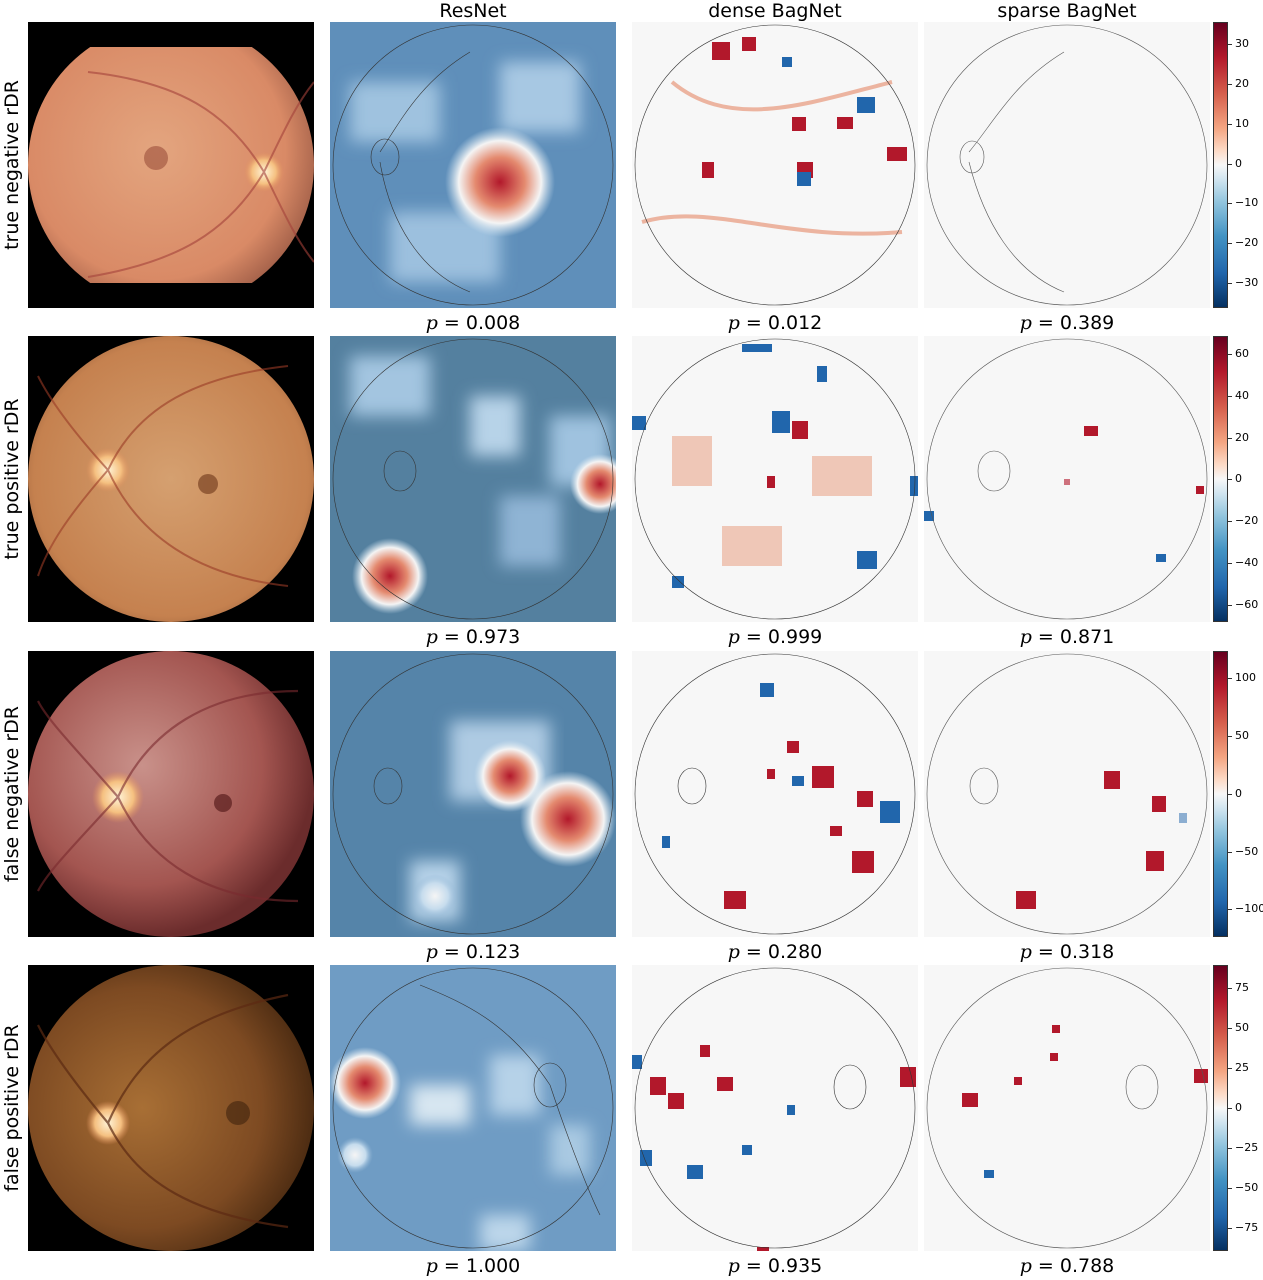  Describe the element at coordinates (1245, 909) in the screenshot. I see `colorbar-tick: −100` at that location.